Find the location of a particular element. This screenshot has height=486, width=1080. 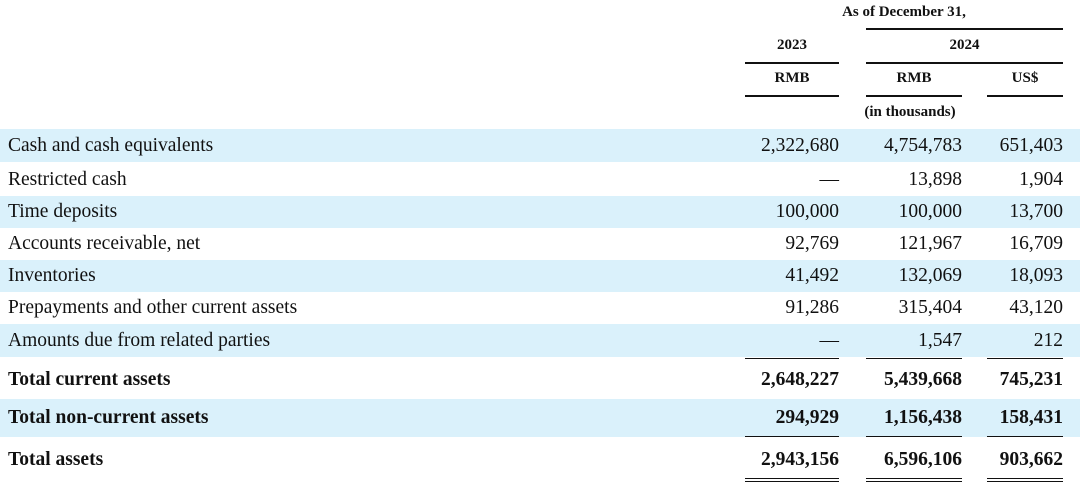

cell-v2024-usd: 903,662 is located at coordinates (1031, 459).